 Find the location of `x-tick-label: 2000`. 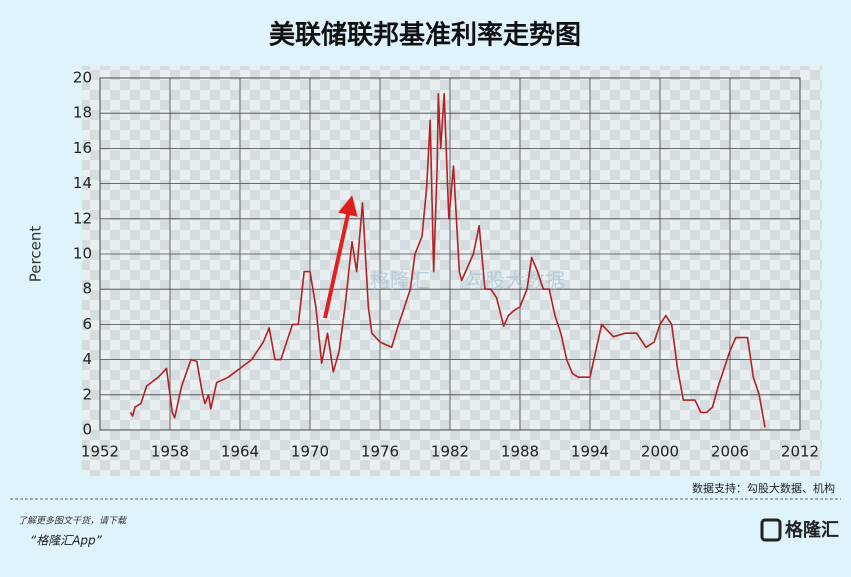

x-tick-label: 2000 is located at coordinates (660, 452).